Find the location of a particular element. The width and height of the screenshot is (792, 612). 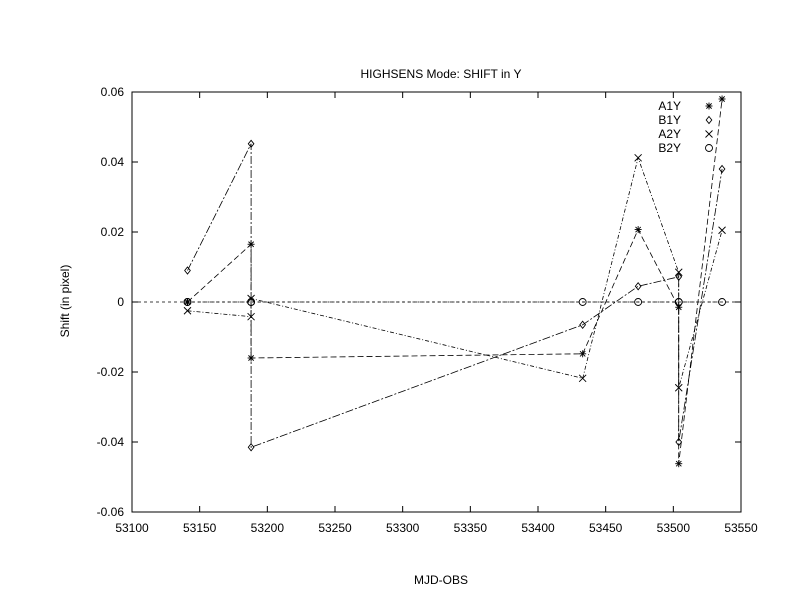

y-tick-label: 0.02 is located at coordinates (113, 232).